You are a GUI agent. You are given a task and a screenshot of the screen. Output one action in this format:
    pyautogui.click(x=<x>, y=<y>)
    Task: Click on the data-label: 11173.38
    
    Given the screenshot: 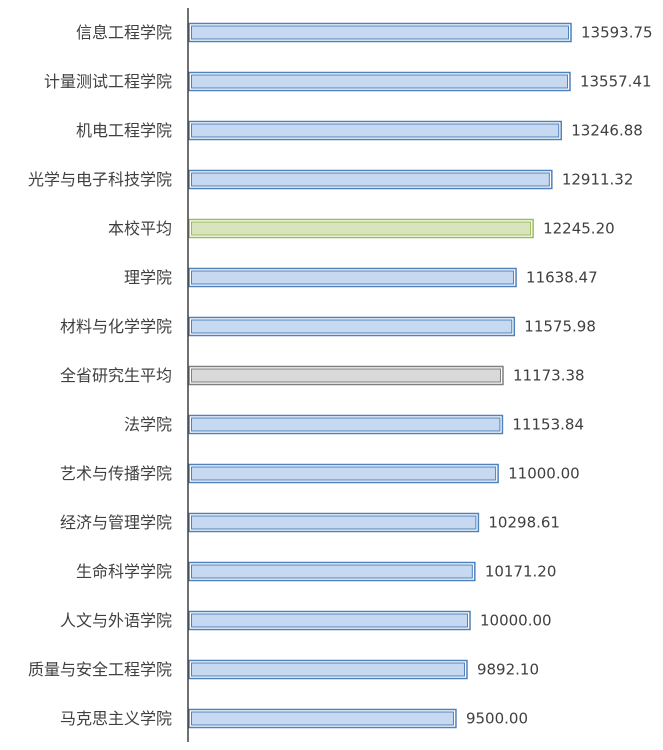 What is the action you would take?
    pyautogui.click(x=549, y=376)
    